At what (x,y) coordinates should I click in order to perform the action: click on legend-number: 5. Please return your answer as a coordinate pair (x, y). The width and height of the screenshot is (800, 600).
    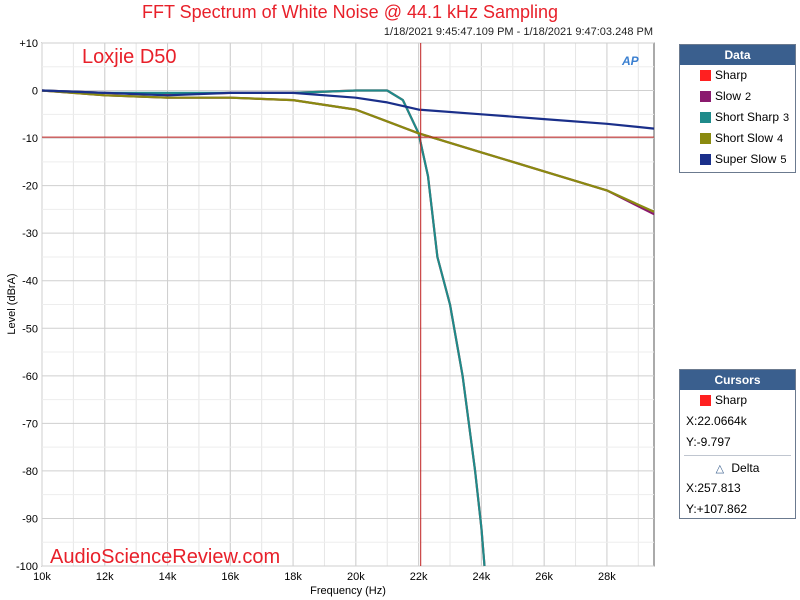
    Looking at the image, I should click on (783, 160).